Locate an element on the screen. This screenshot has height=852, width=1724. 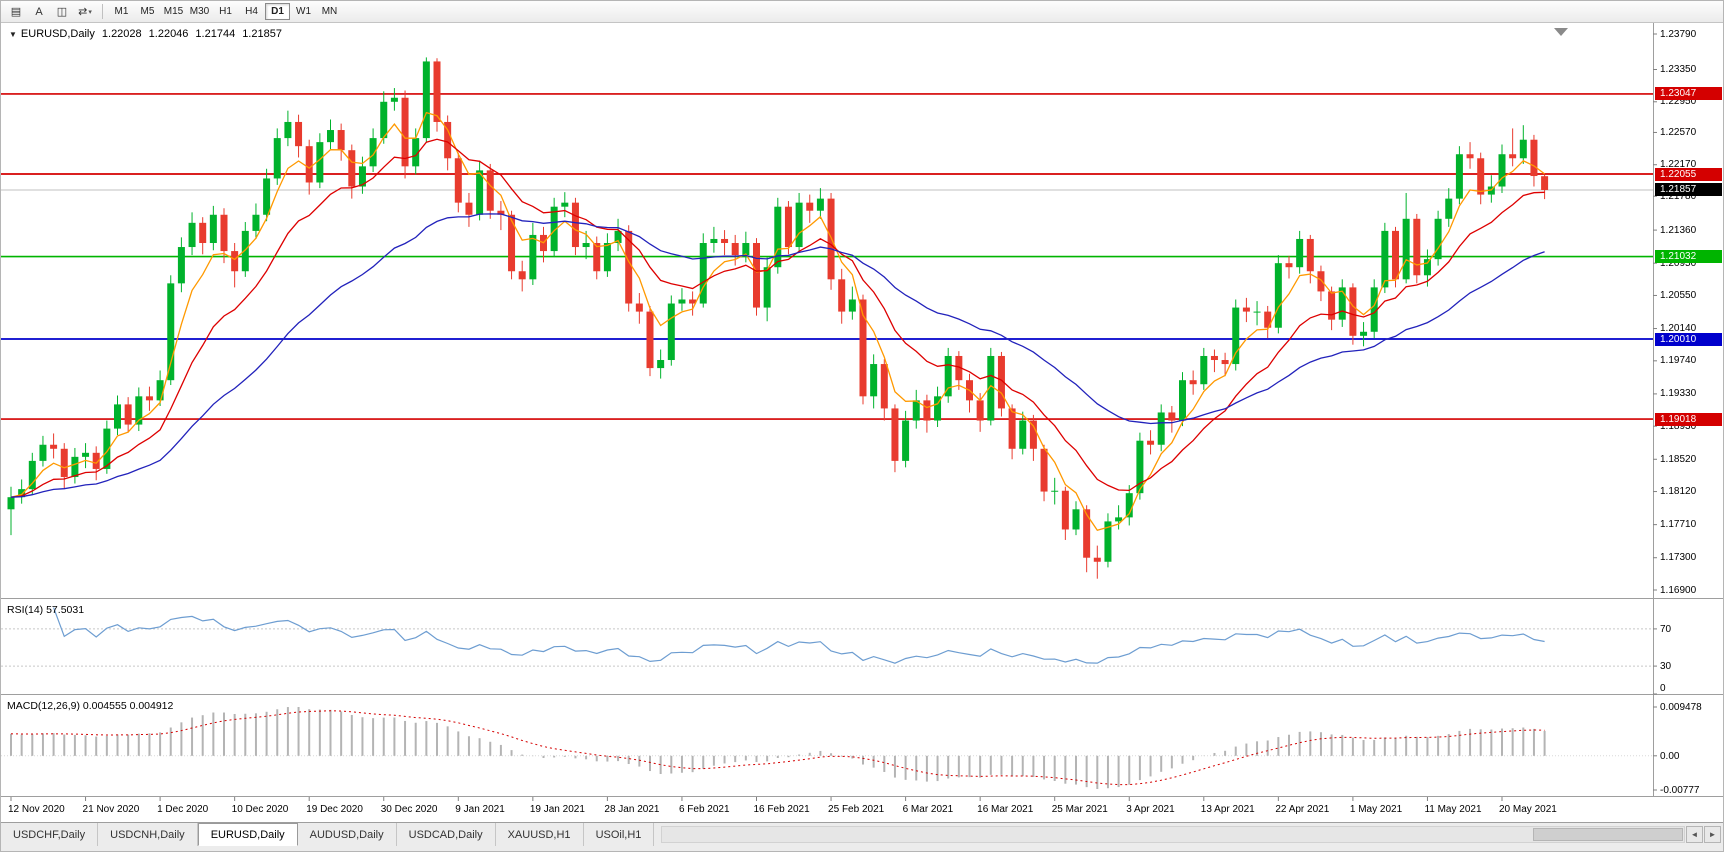
rsi-label: RSI(14) 57.5031 is located at coordinates (46, 610).